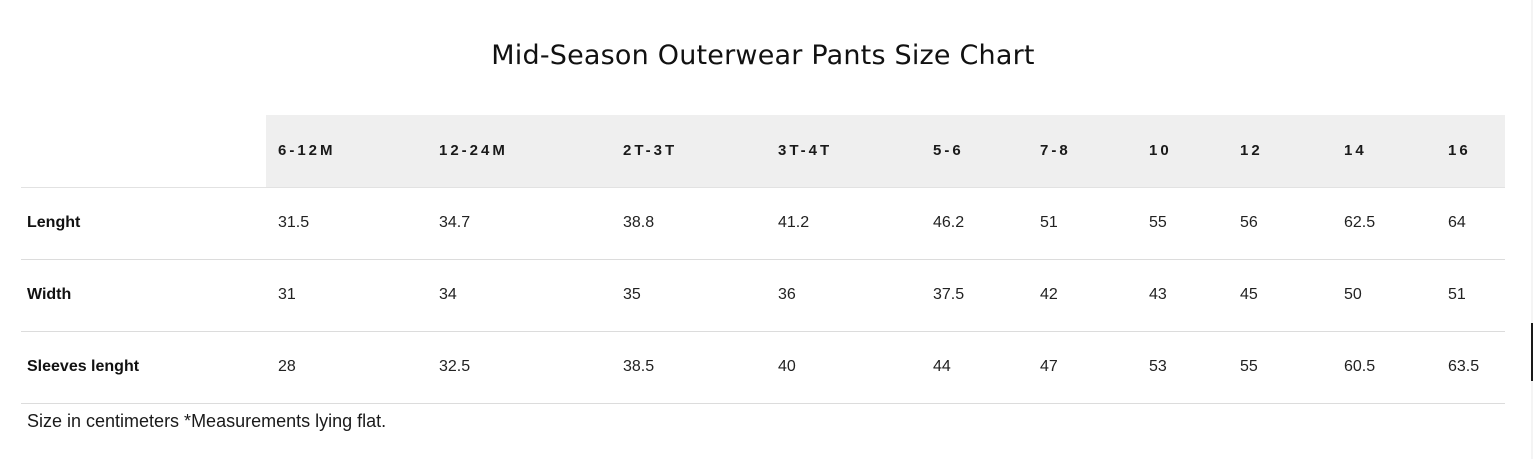  Describe the element at coordinates (1280, 295) in the screenshot. I see `table-cell: 45` at that location.